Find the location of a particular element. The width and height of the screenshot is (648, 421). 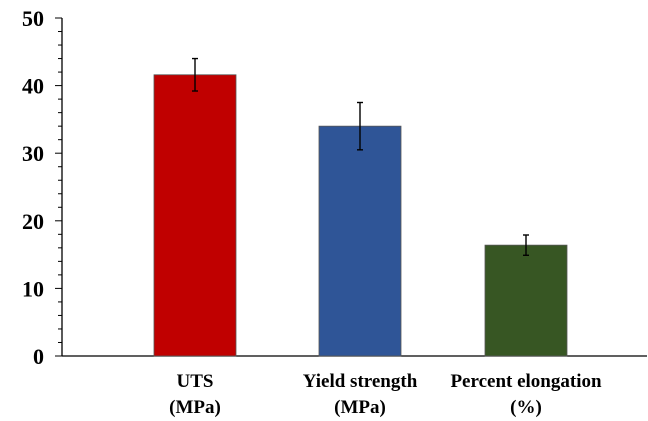

x-category-label-line: (%) is located at coordinates (526, 407).